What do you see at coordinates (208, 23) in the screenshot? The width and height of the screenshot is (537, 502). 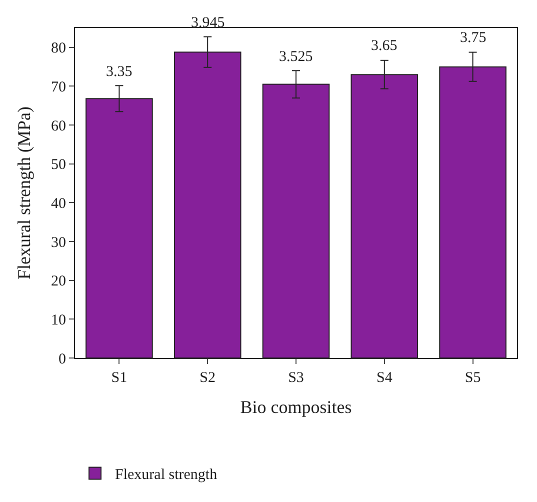 I see `annotation: 3.945` at bounding box center [208, 23].